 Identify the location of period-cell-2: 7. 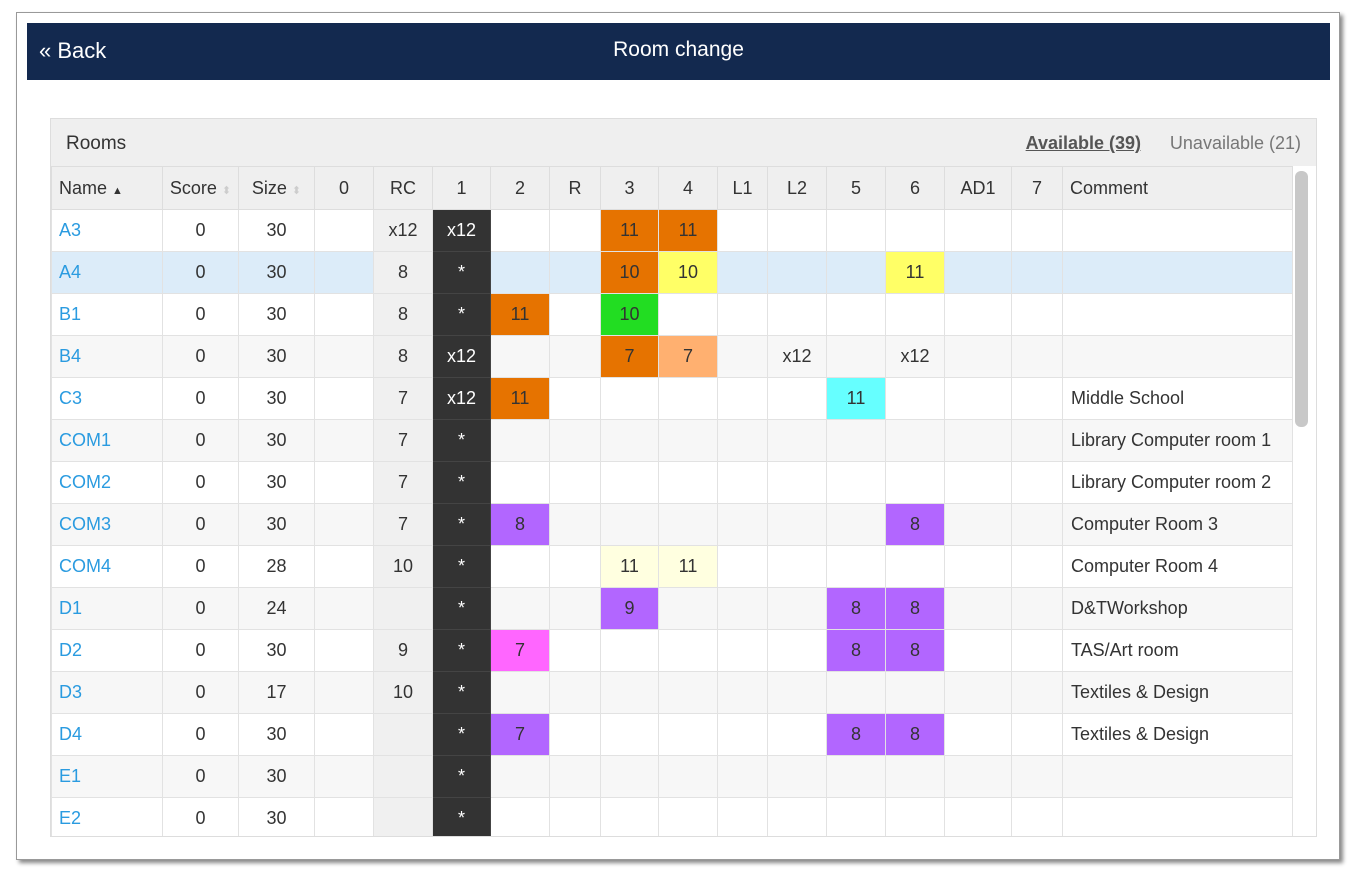
(520, 650).